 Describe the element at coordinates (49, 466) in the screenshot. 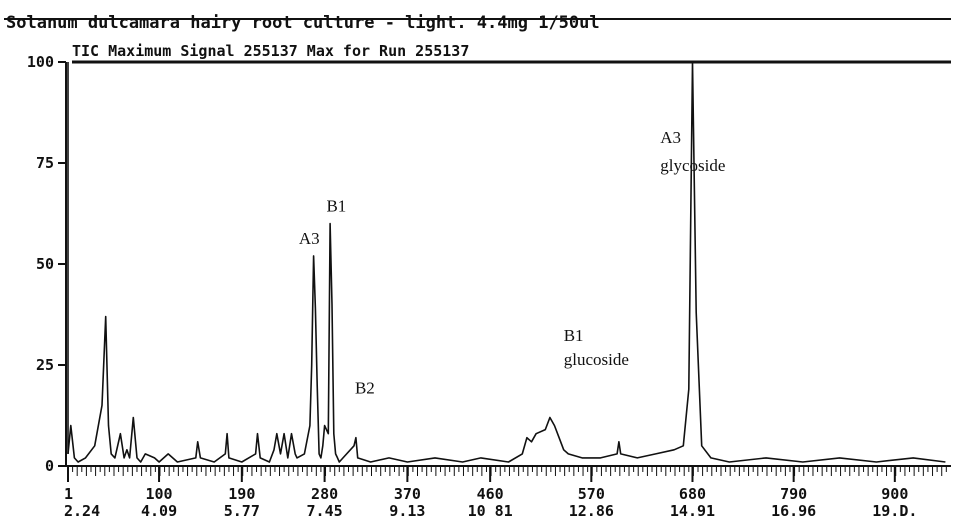

I see `y-tick-label: 0` at that location.